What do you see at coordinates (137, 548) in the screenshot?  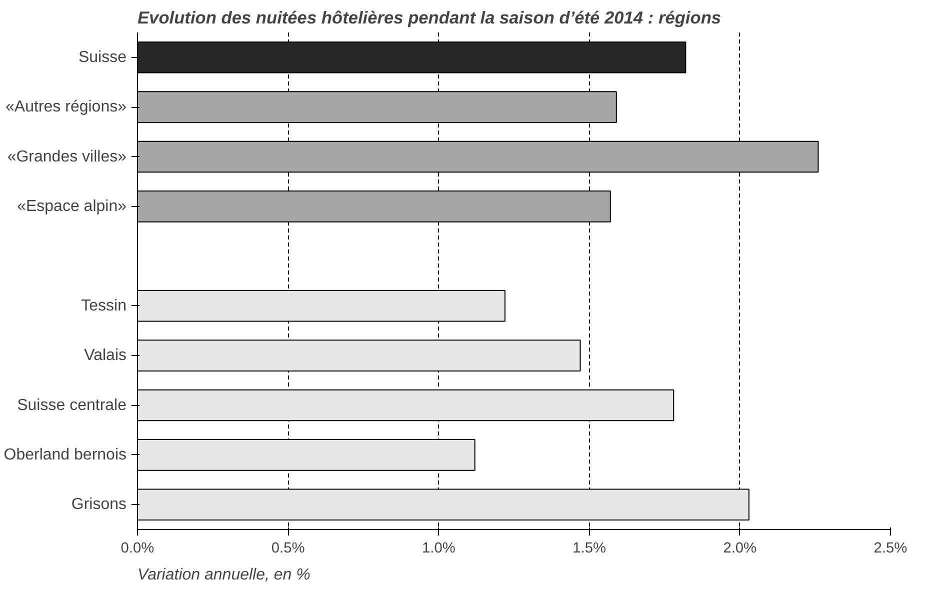 I see `x-tick-label: 0.0%` at bounding box center [137, 548].